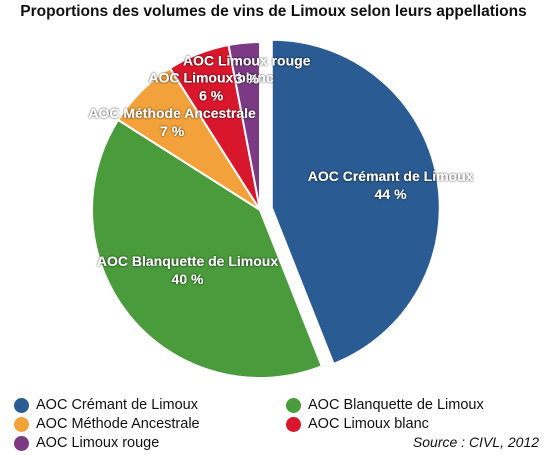  I want to click on legend-label: AOC Blanquette de Limoux, so click(396, 405).